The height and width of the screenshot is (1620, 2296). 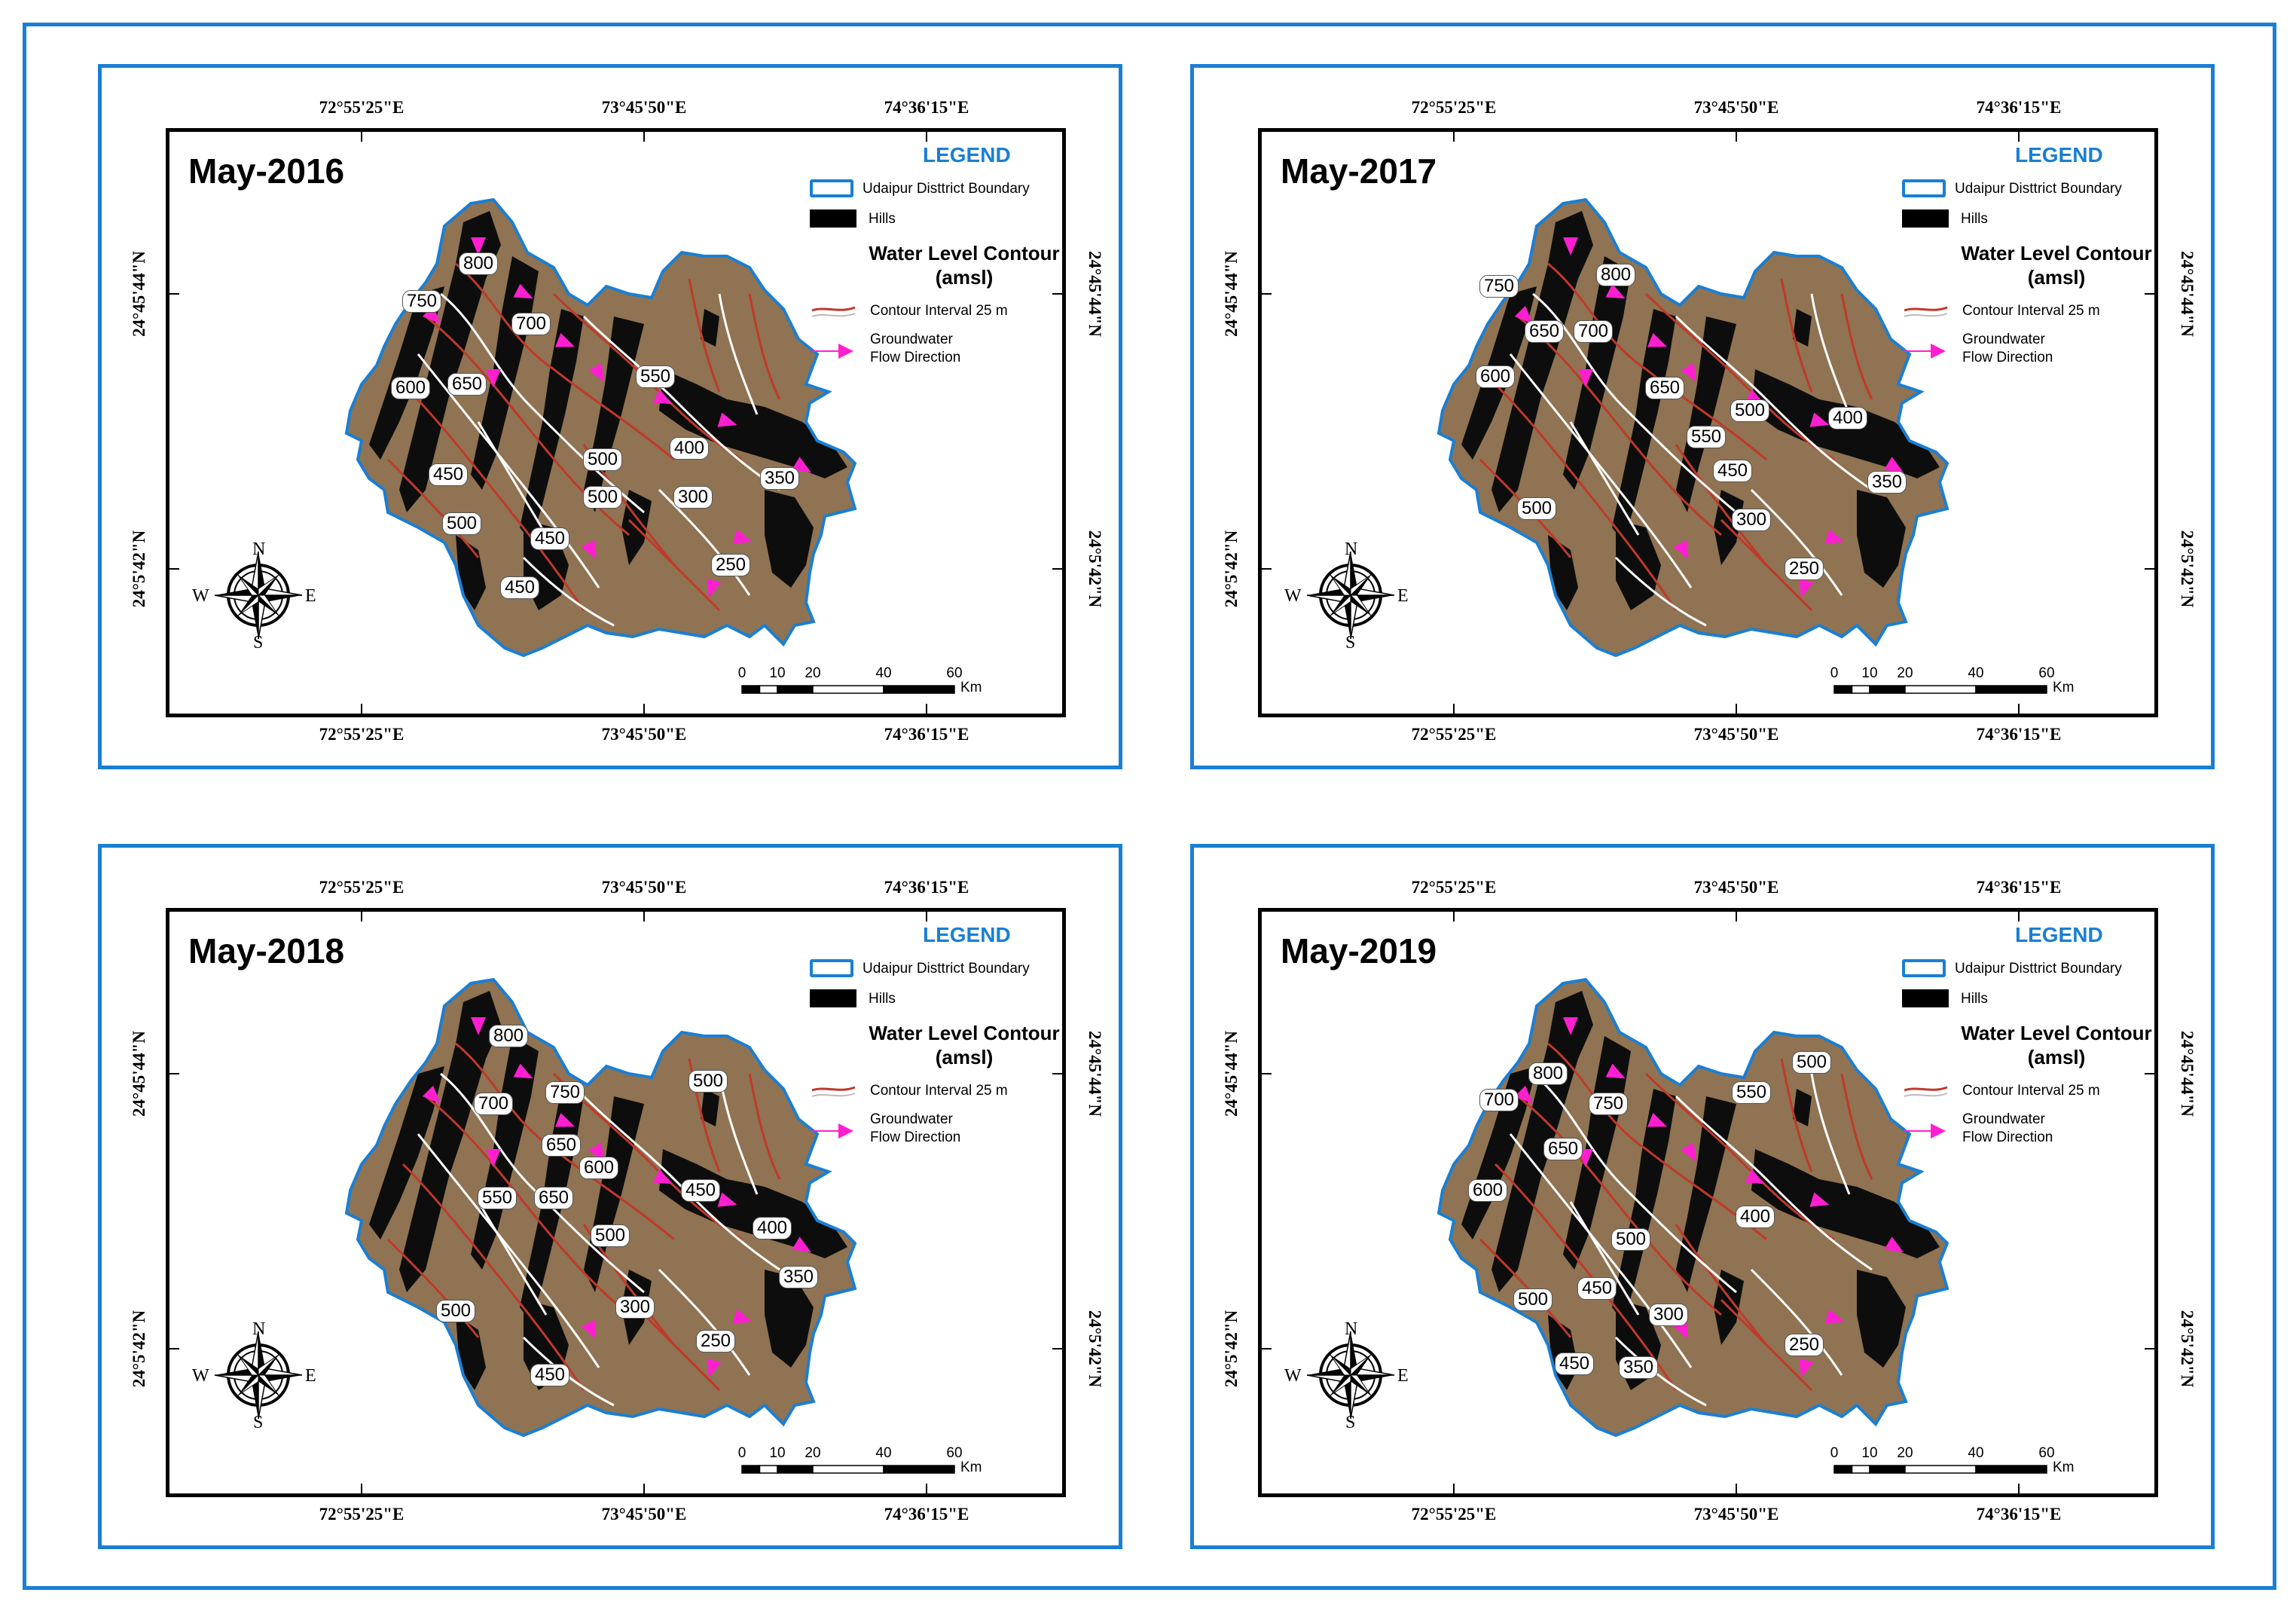 I want to click on scale-bar-unit: Km, so click(x=971, y=687).